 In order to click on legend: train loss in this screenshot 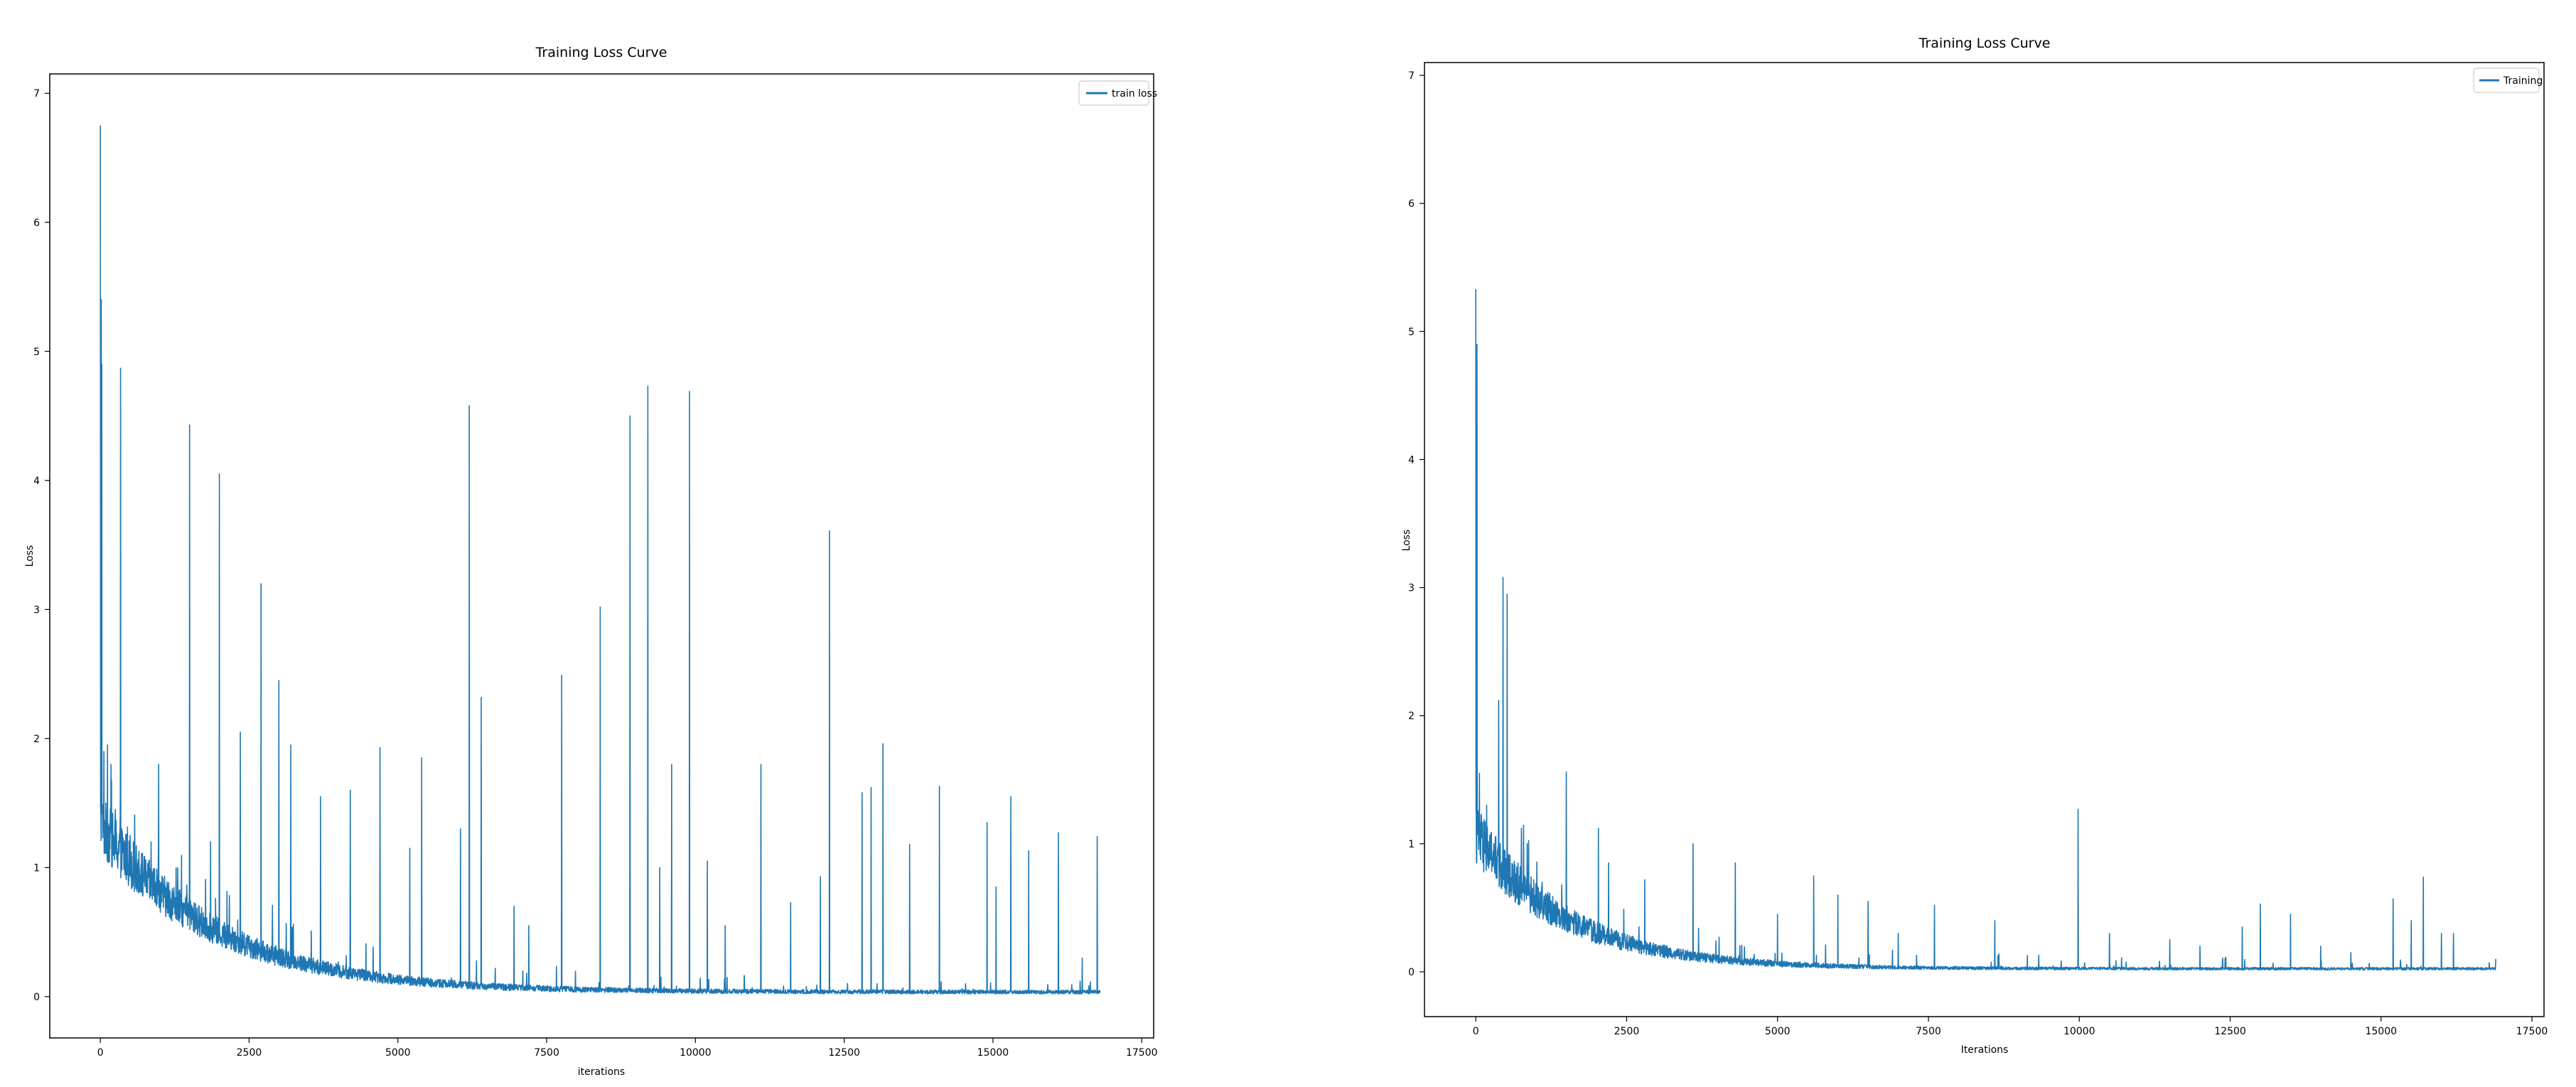, I will do `click(1117, 93)`.